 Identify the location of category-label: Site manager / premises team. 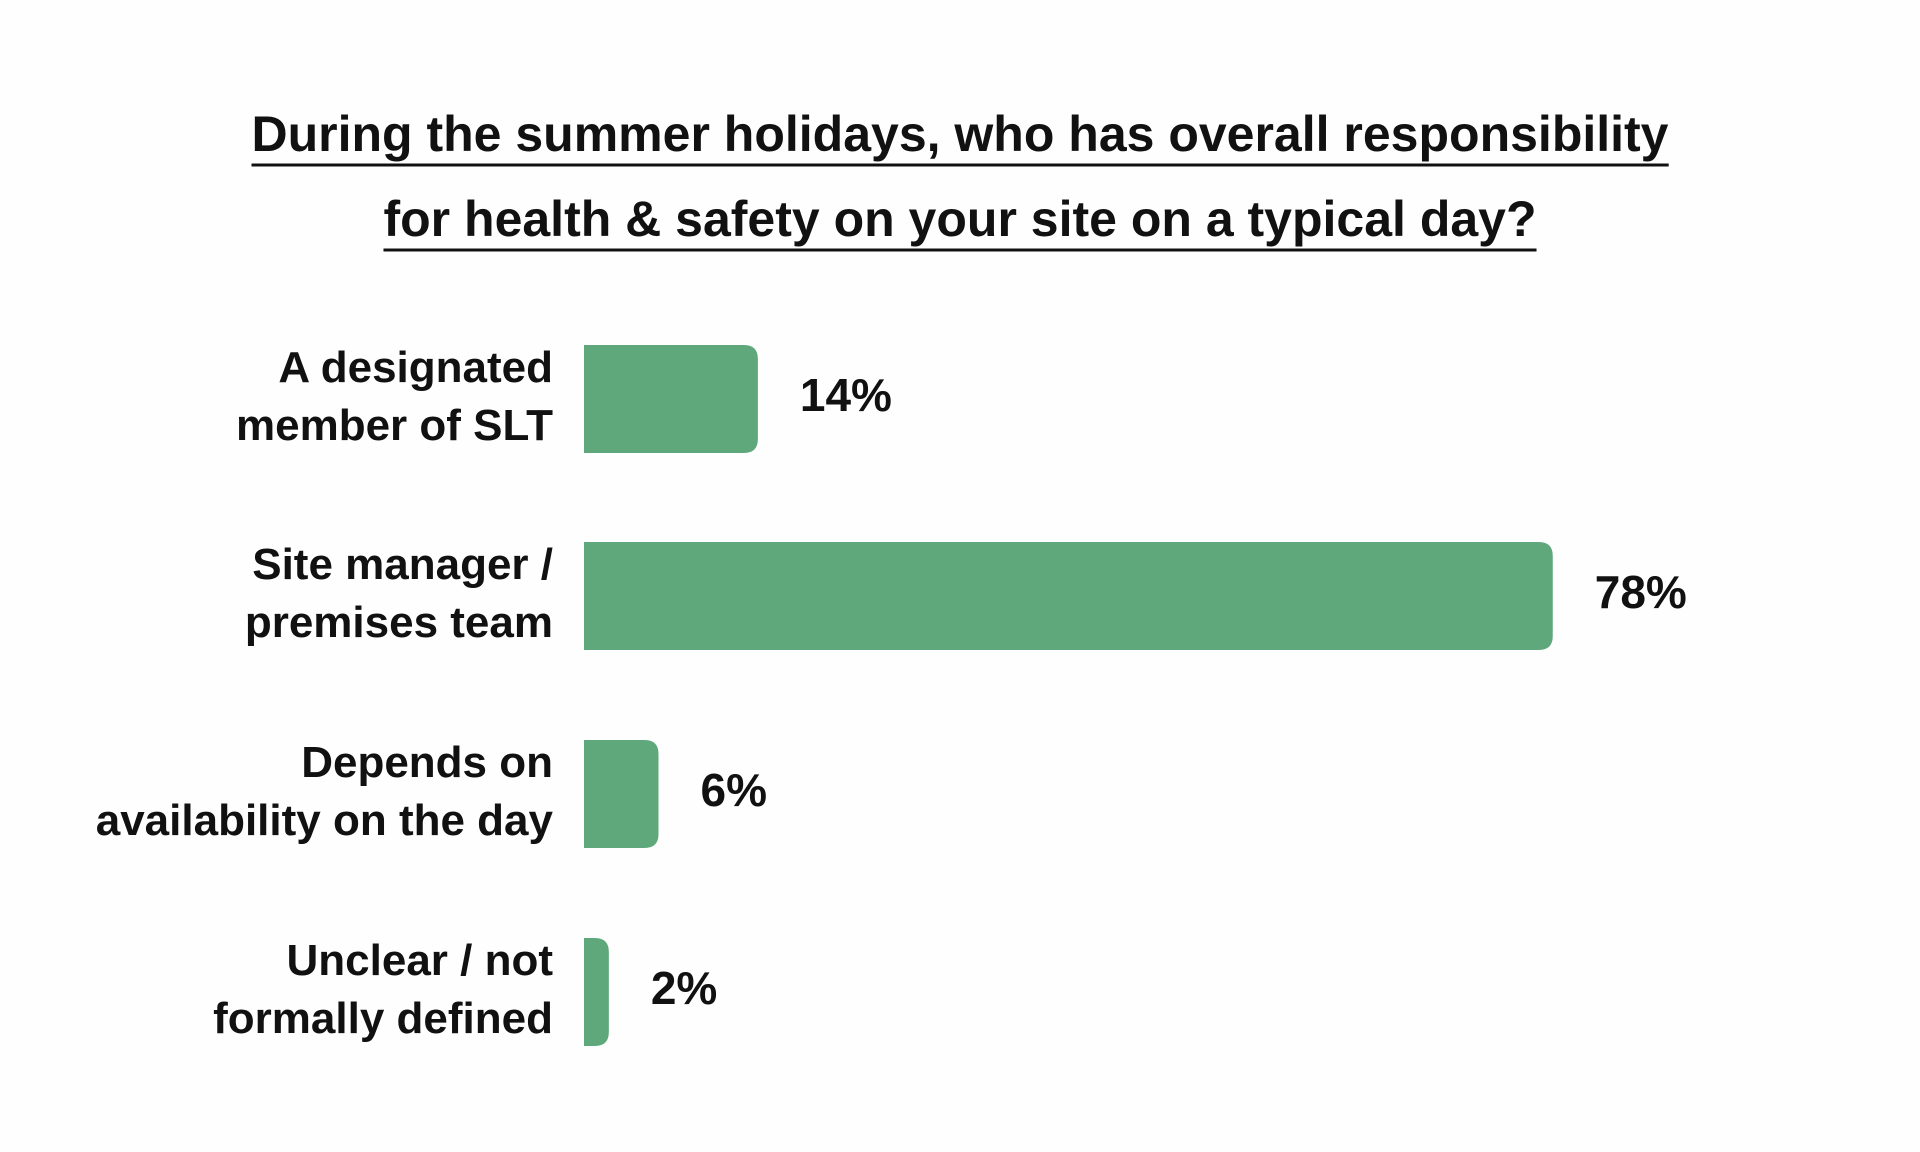
(399, 593).